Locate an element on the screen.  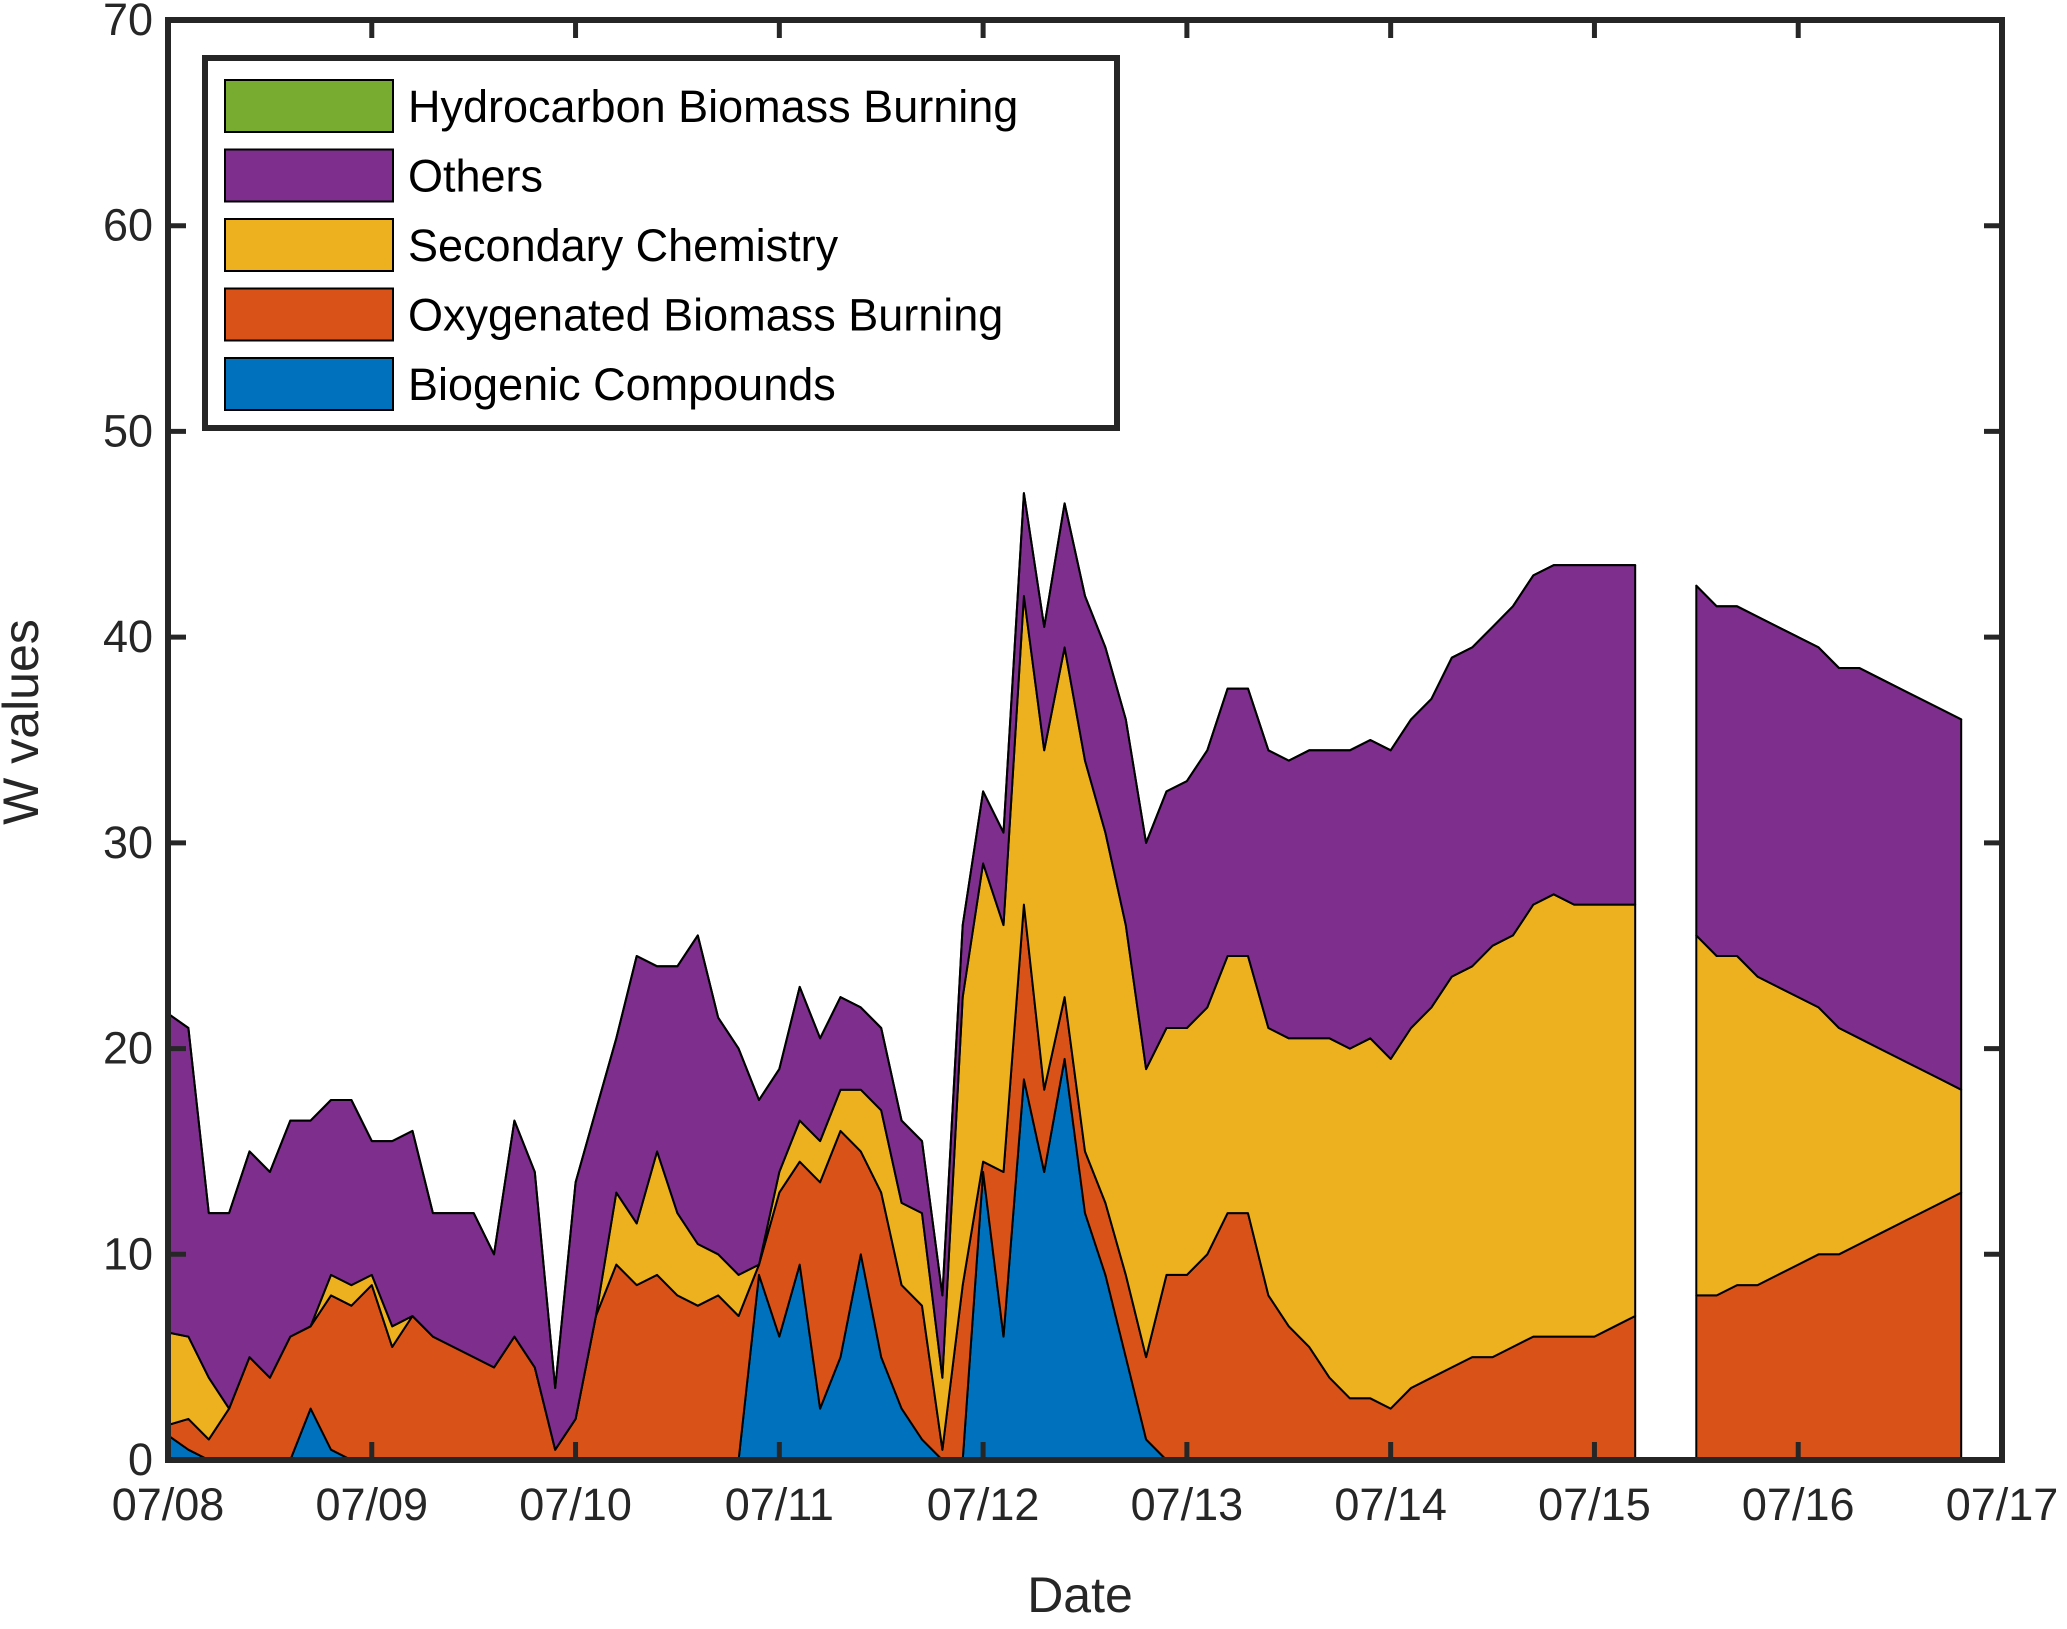
legend-label: Oxygenated Biomass Burning is located at coordinates (705, 315).